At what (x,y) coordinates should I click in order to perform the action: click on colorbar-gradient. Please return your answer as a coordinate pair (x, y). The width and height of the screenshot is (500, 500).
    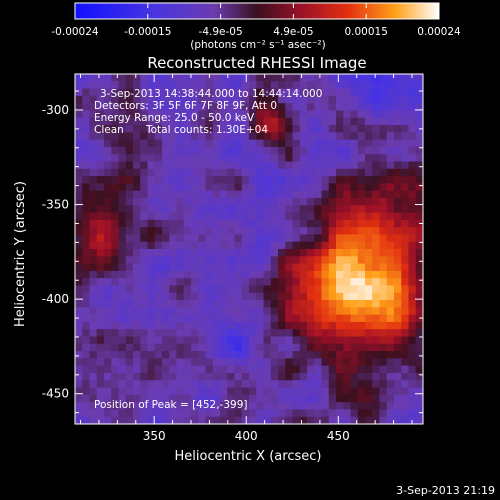
    Looking at the image, I should click on (257, 11).